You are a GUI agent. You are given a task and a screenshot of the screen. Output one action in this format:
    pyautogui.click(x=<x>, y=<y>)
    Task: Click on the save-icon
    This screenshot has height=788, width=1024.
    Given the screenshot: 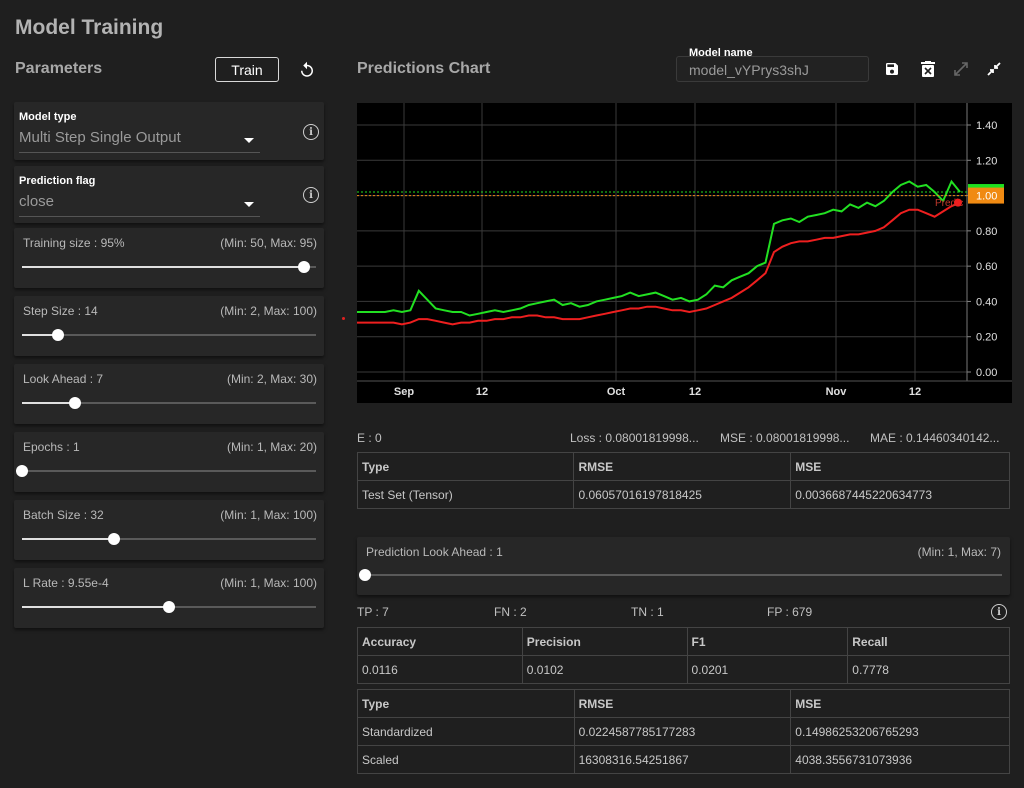 What is the action you would take?
    pyautogui.click(x=892, y=69)
    